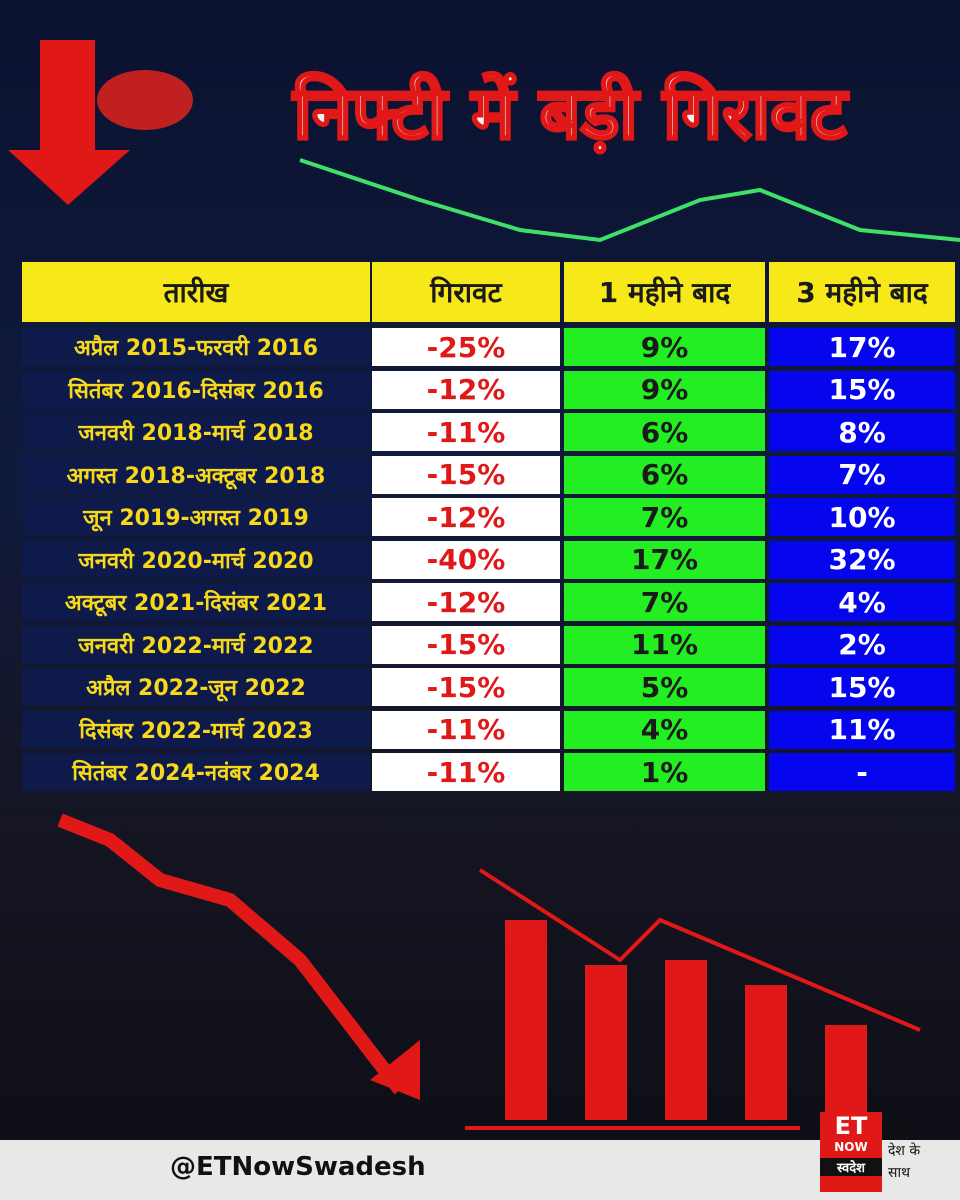 The width and height of the screenshot is (960, 1200). Describe the element at coordinates (466, 292) in the screenshot. I see `column-header: गिरावट` at that location.